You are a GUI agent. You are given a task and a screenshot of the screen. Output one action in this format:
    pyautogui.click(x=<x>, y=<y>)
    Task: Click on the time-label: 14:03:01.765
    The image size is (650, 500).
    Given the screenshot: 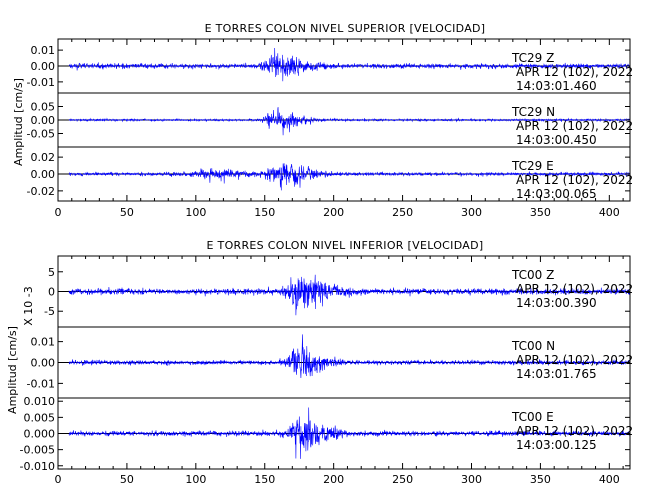 What is the action you would take?
    pyautogui.click(x=556, y=374)
    